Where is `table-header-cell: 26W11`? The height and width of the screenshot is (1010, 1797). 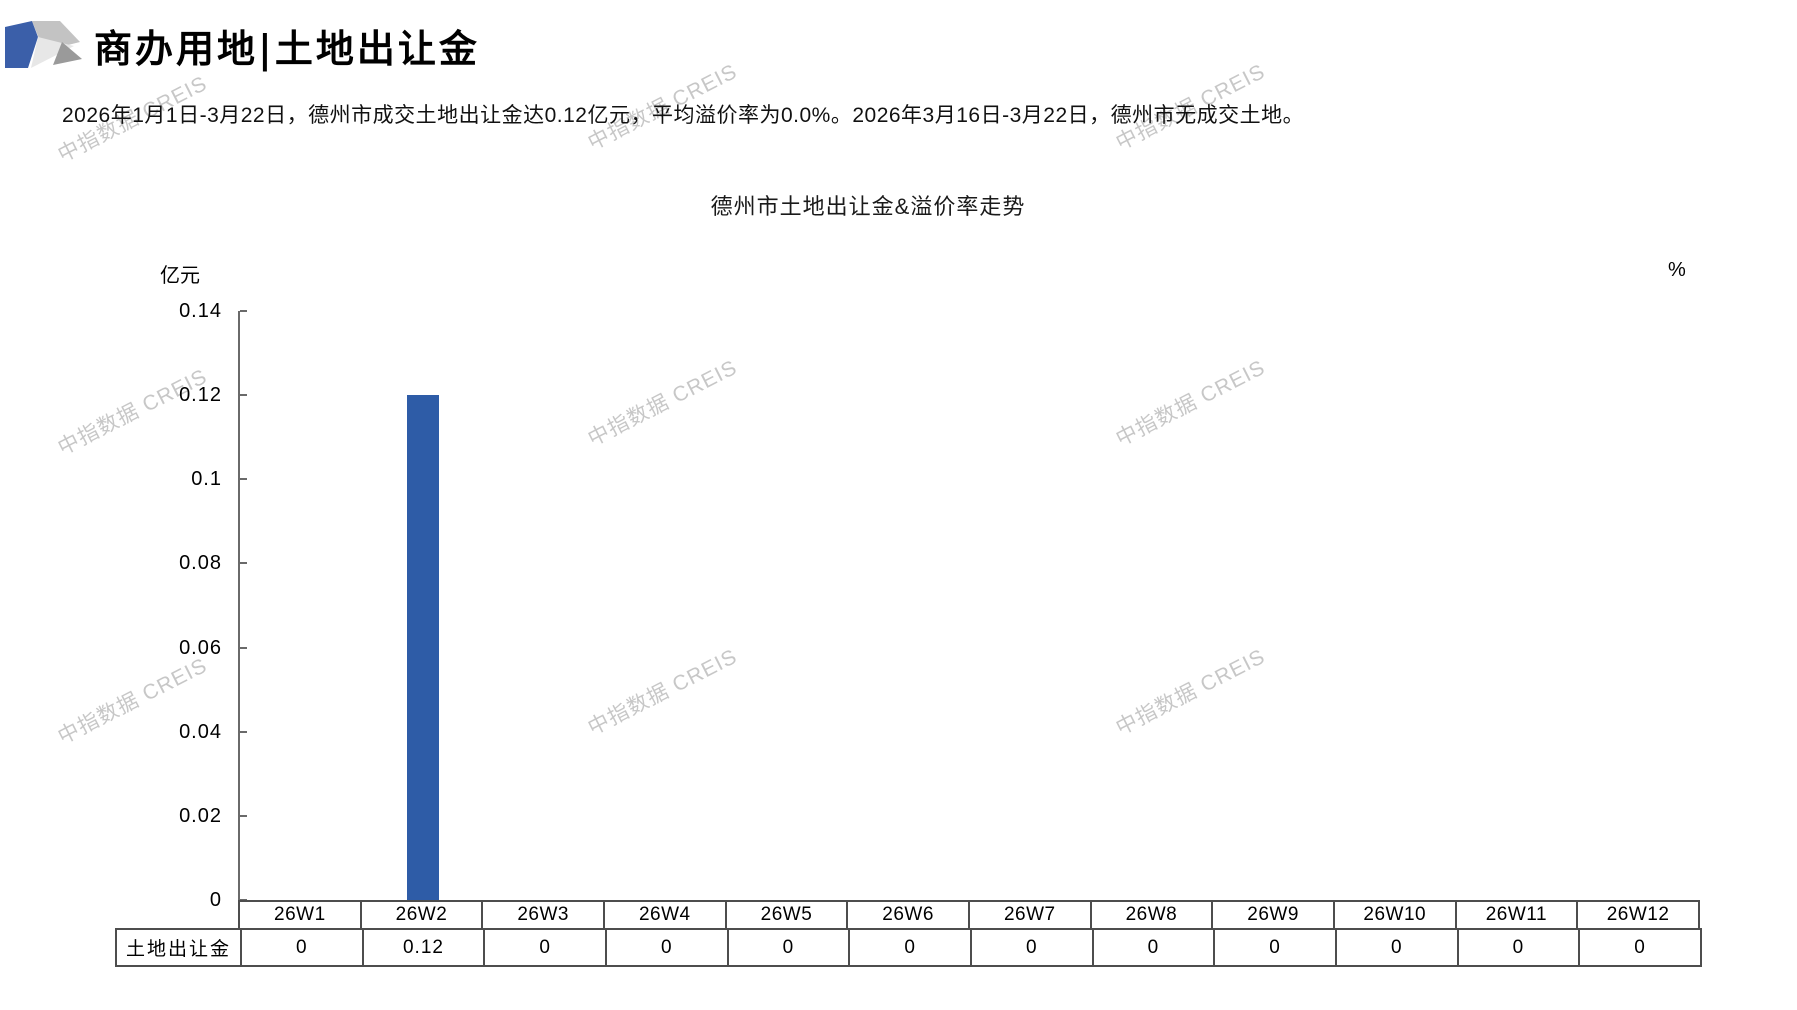 table-header-cell: 26W11 is located at coordinates (1515, 915).